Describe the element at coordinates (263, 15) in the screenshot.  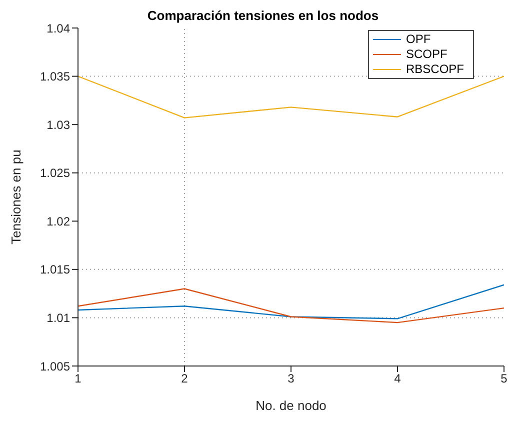
I see `chart-title: Comparación tensiones en los nodos` at that location.